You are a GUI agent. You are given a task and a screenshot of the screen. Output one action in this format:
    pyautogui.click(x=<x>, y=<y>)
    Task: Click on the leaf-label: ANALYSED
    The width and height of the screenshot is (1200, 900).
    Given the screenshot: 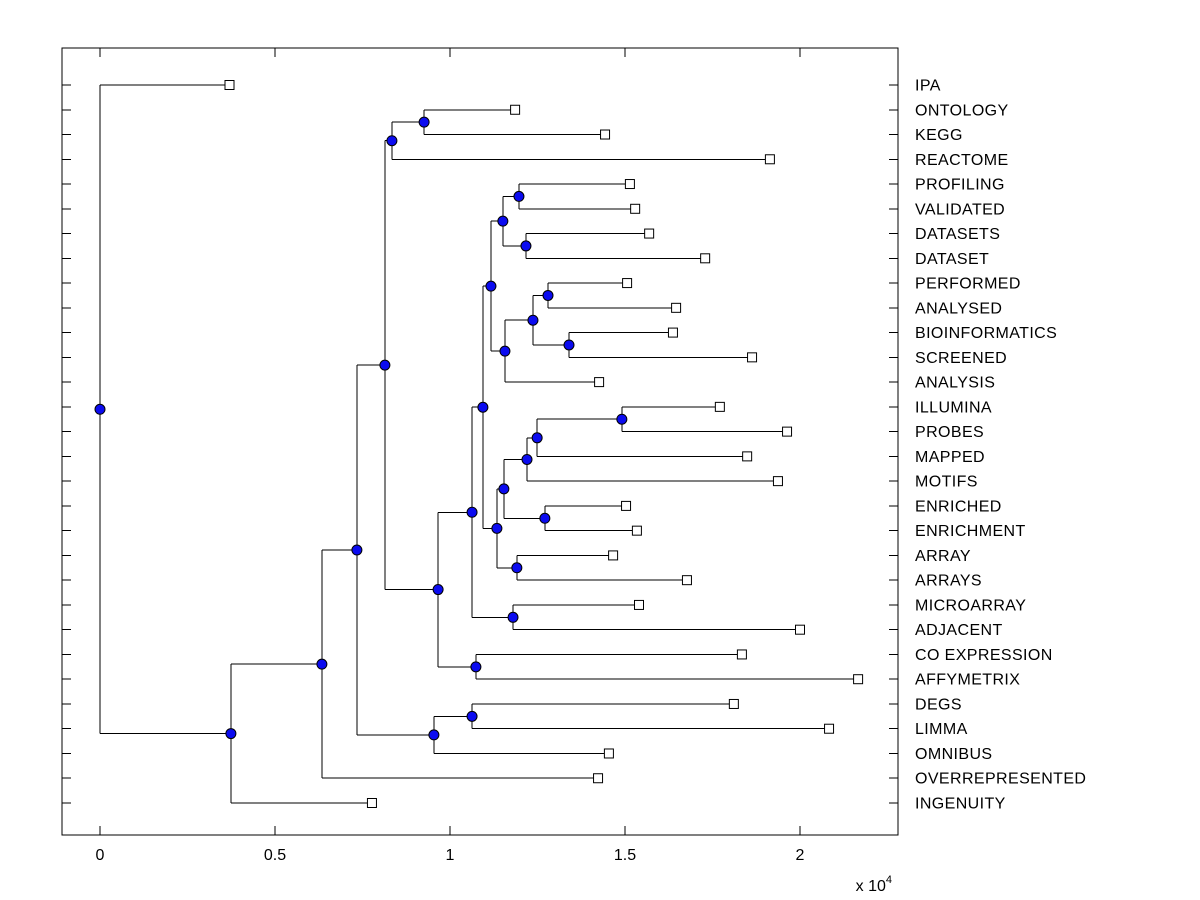 What is the action you would take?
    pyautogui.click(x=958, y=308)
    